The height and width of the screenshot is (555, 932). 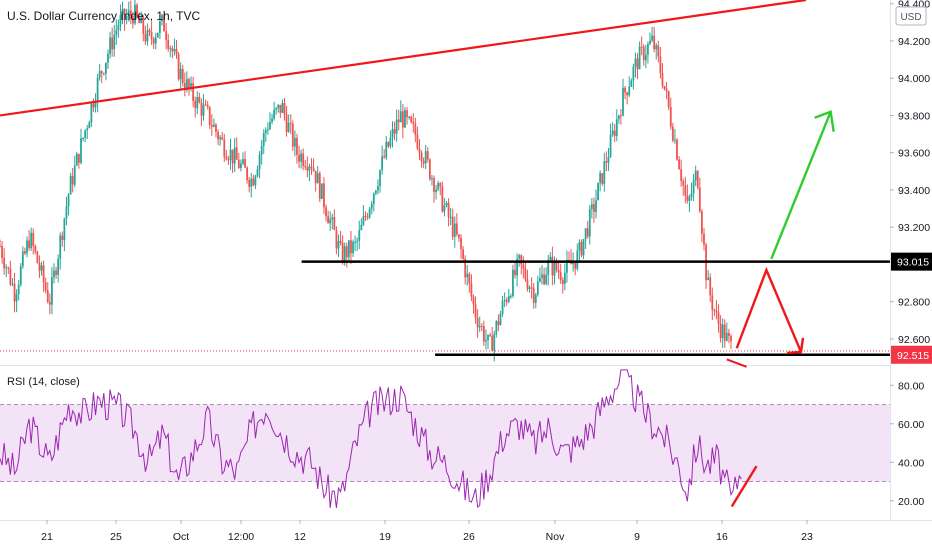 I want to click on time-tick-label: 21, so click(x=47, y=537).